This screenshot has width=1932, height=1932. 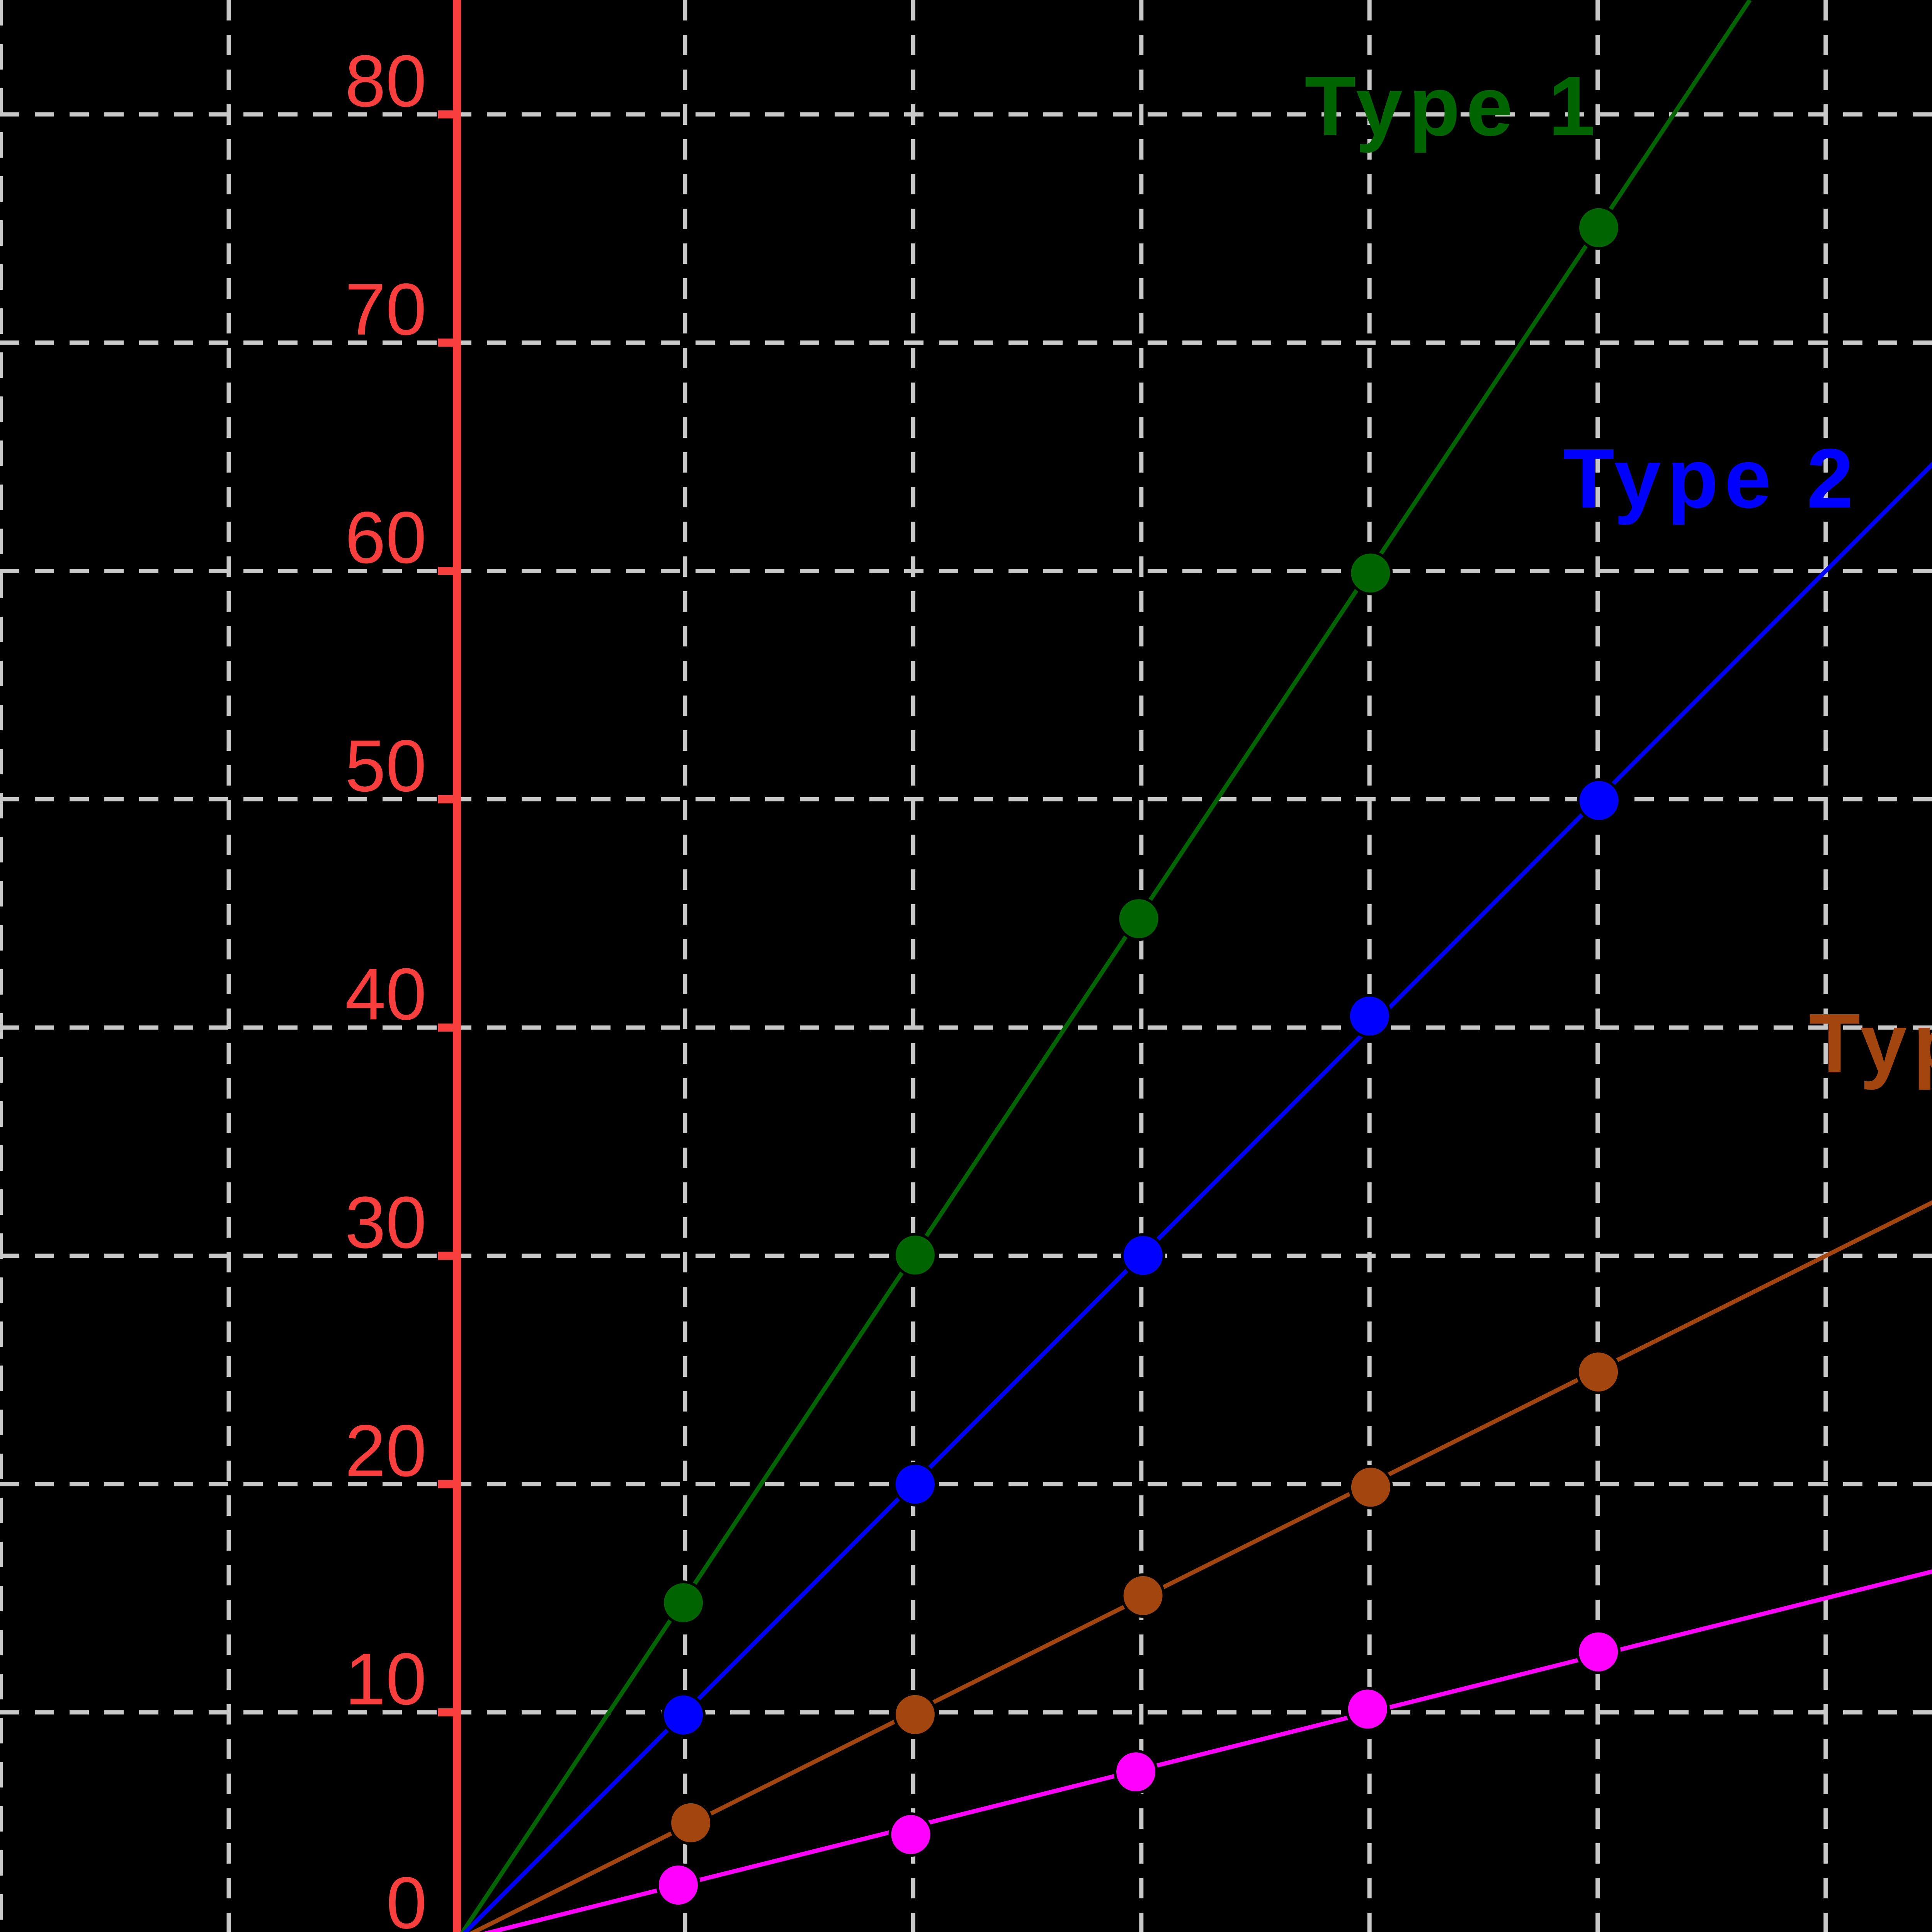 I want to click on svg-text: Type 2, so click(x=1711, y=479).